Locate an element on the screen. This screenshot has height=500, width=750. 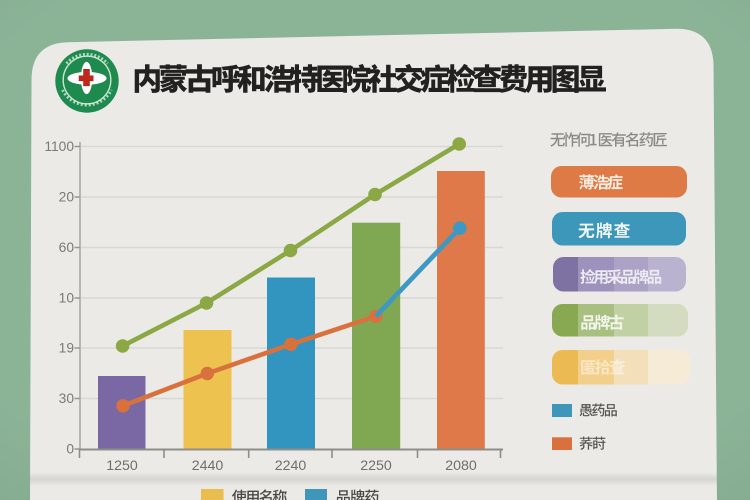
svg-text: 0 is located at coordinates (70, 449).